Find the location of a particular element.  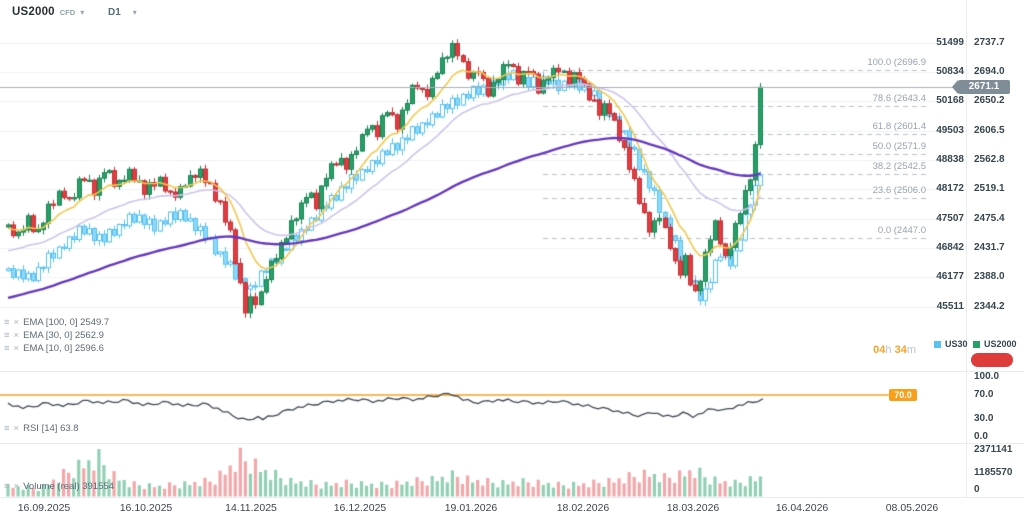

legend-label: US30 is located at coordinates (956, 344).